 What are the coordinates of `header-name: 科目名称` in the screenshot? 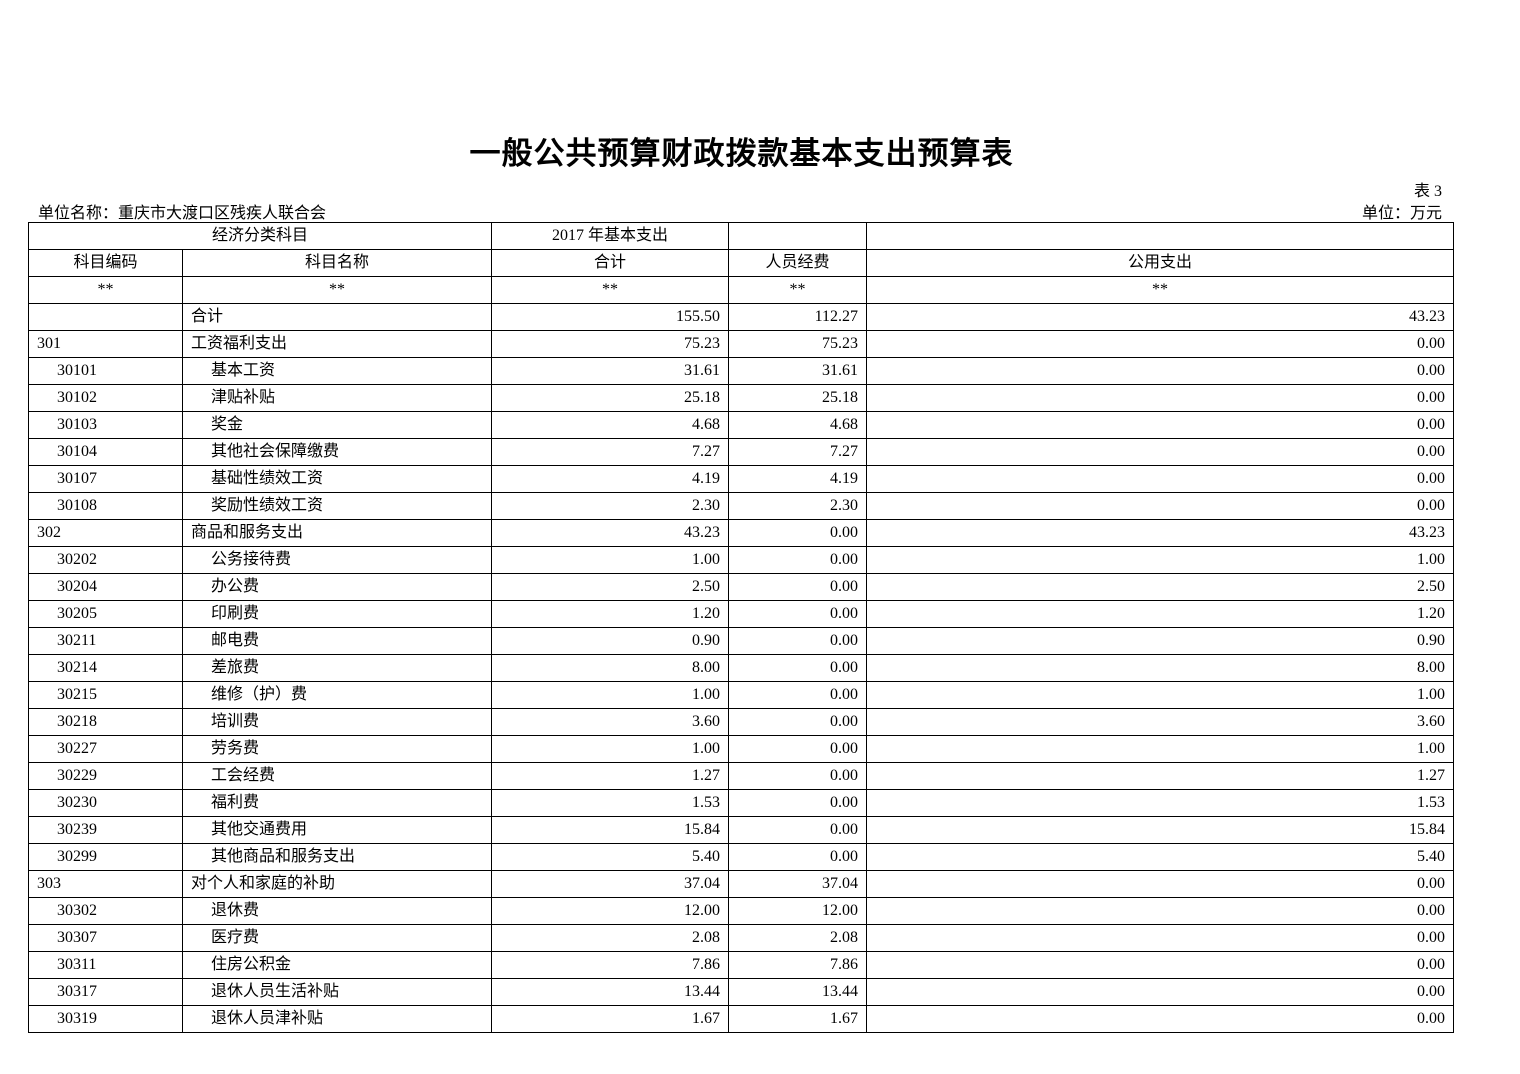 It's located at (337, 263).